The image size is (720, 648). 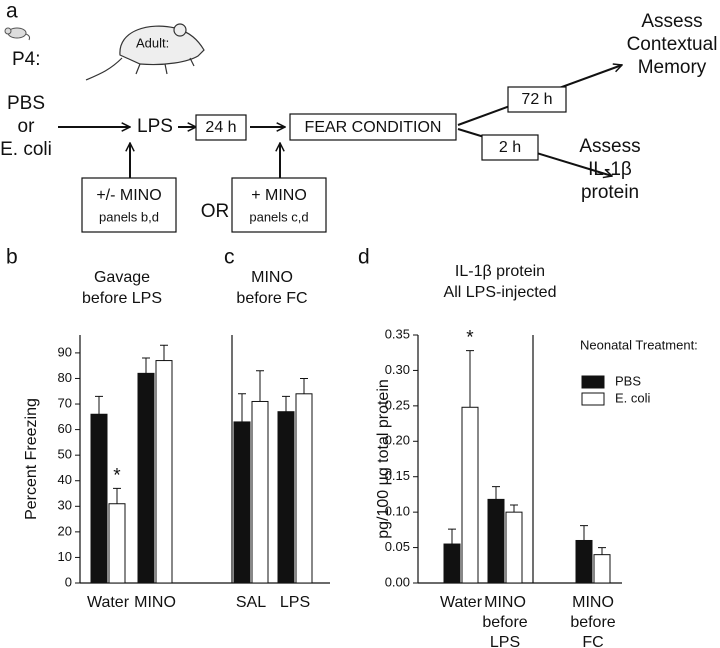 I want to click on fear-label: FEAR CONDITION, so click(x=373, y=127).